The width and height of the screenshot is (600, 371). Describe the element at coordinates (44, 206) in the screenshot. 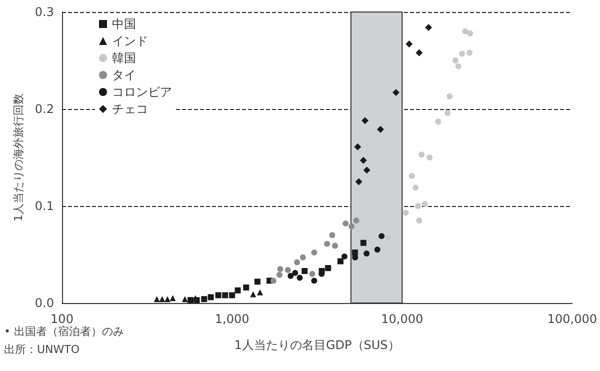

I see `y-tick-label: 0.1` at that location.